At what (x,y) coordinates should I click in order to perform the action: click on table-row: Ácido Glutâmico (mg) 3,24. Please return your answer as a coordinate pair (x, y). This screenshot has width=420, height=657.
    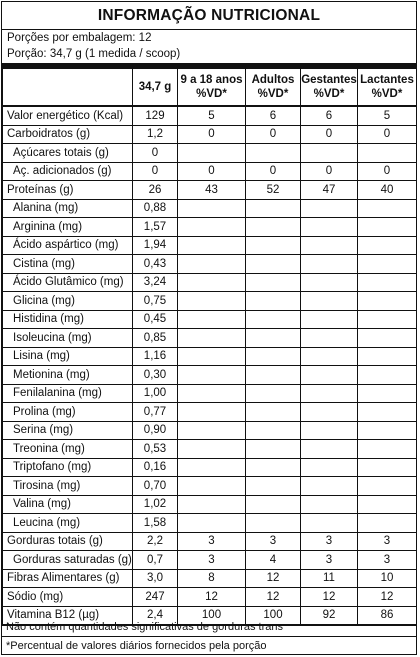
    Looking at the image, I should click on (209, 282).